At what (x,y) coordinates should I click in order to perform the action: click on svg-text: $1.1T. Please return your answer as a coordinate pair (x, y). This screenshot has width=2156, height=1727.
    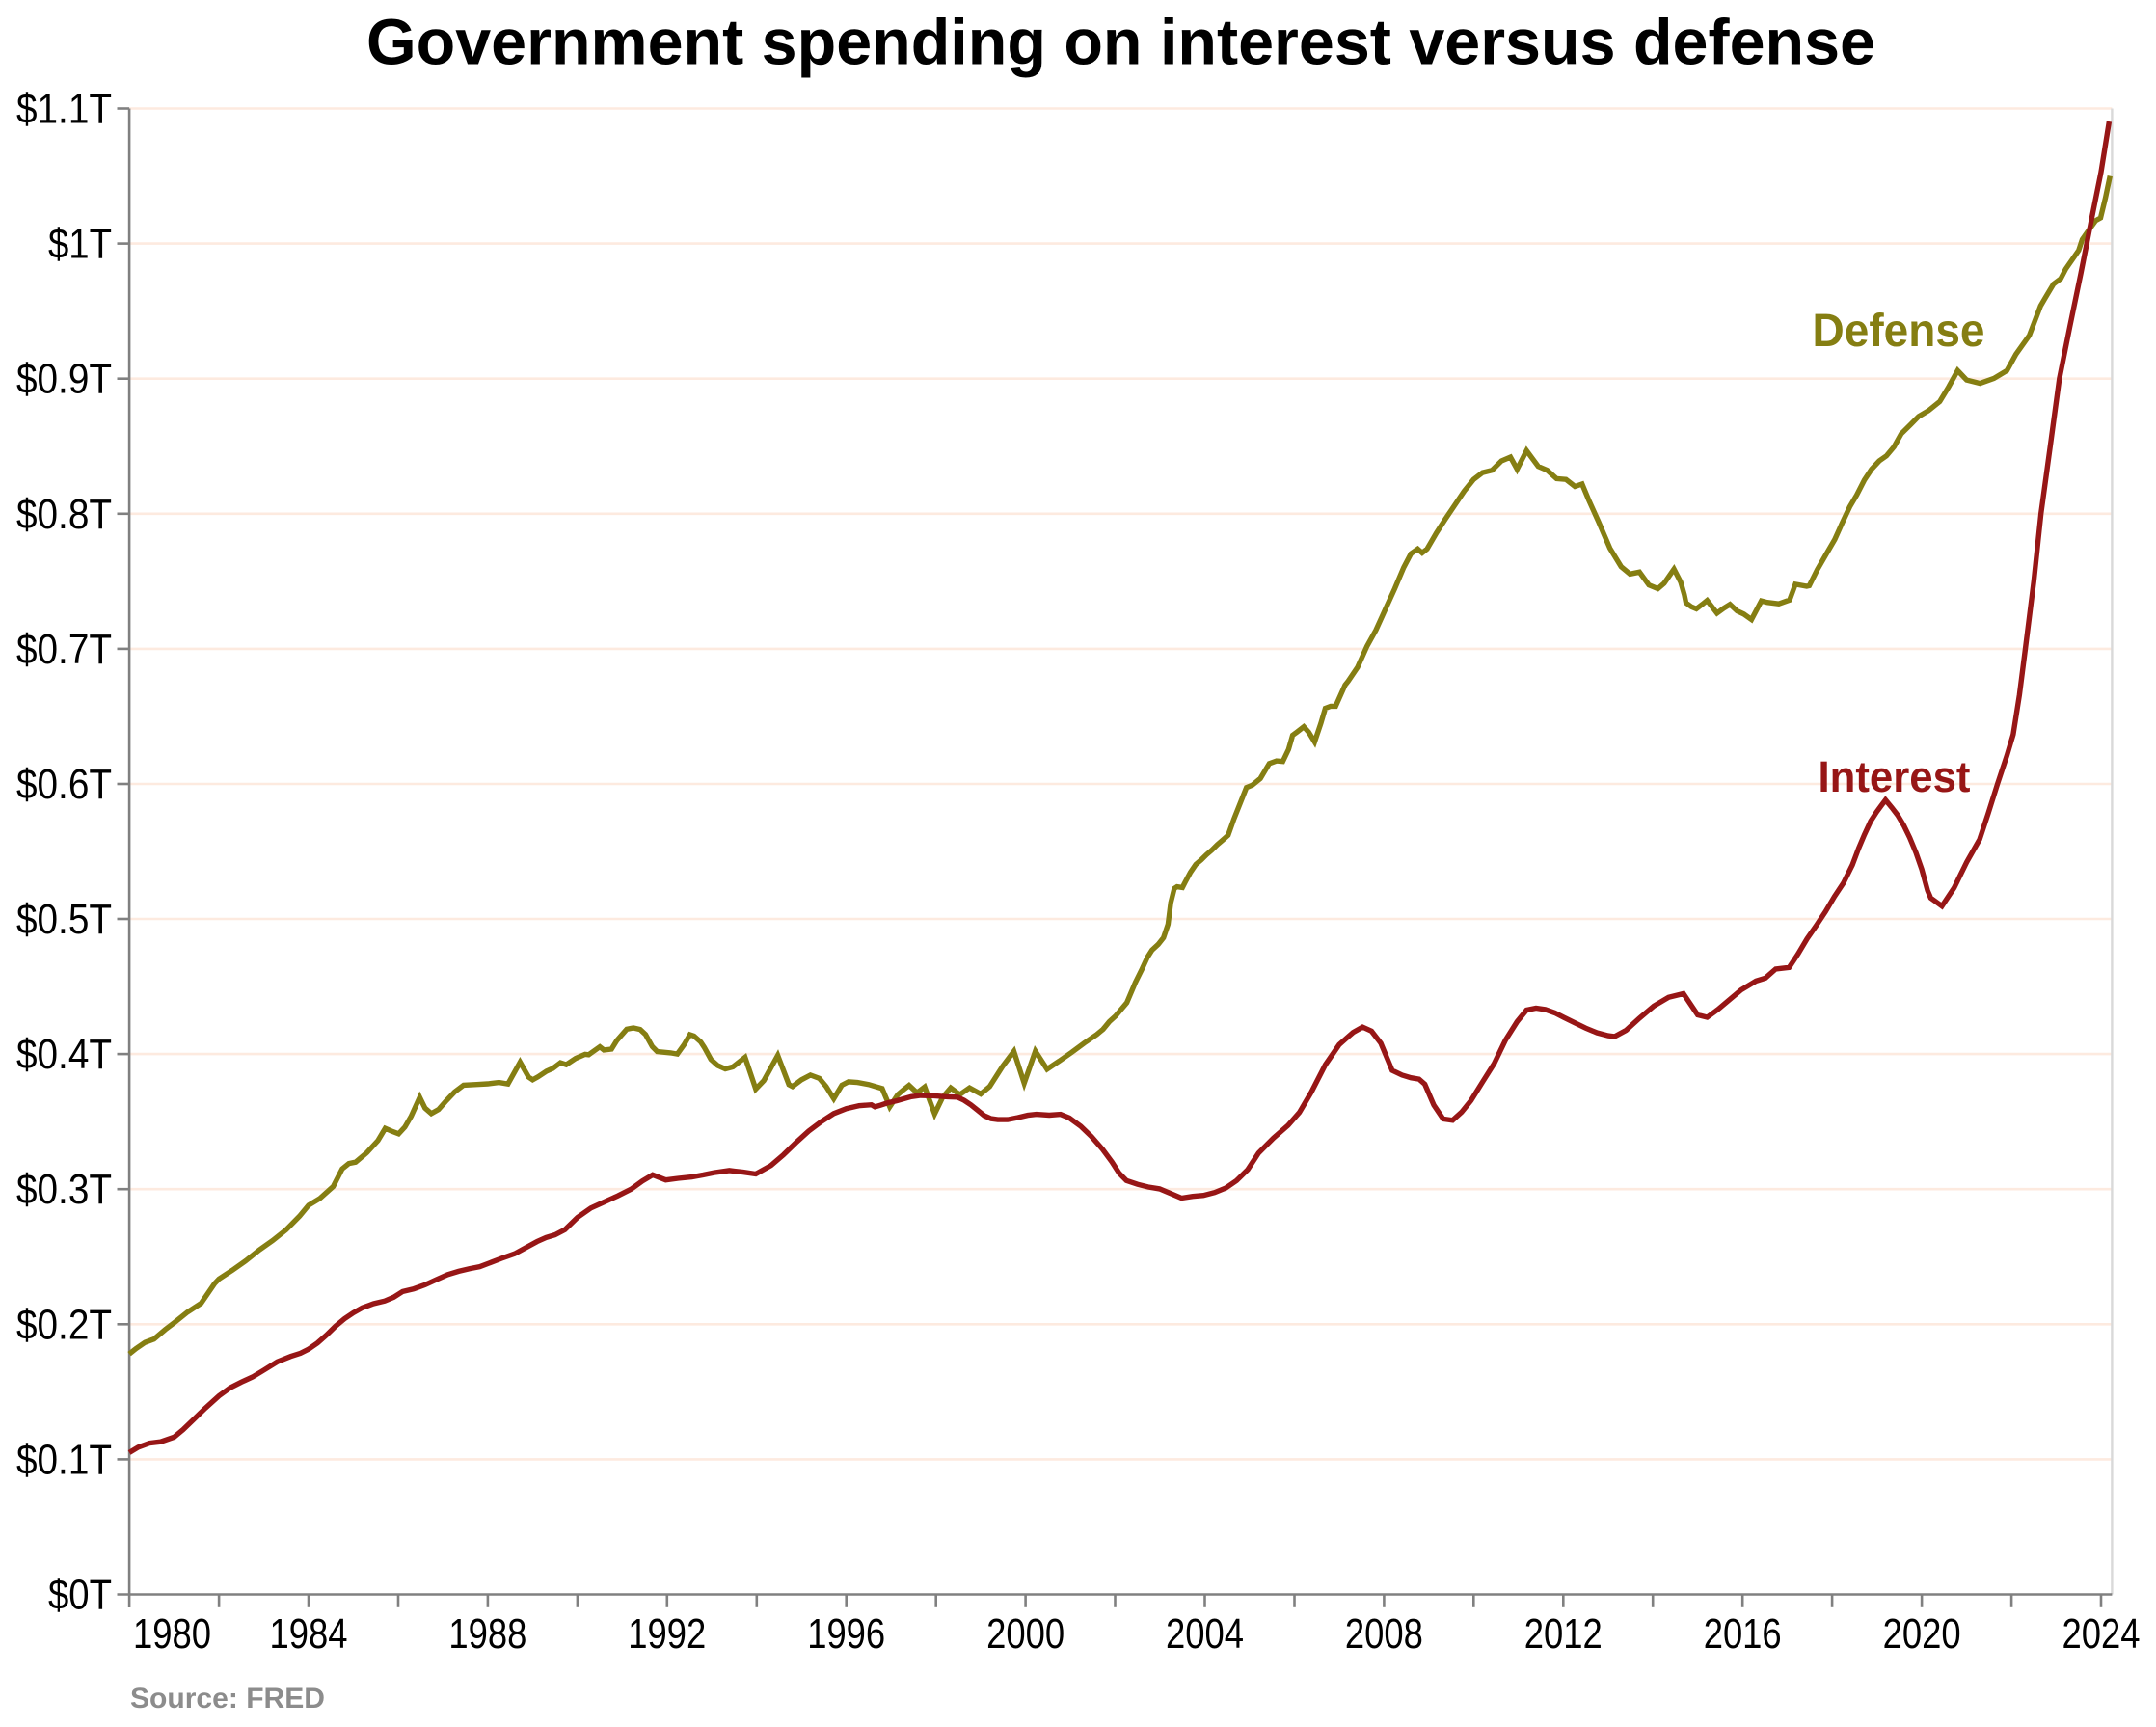
    Looking at the image, I should click on (64, 109).